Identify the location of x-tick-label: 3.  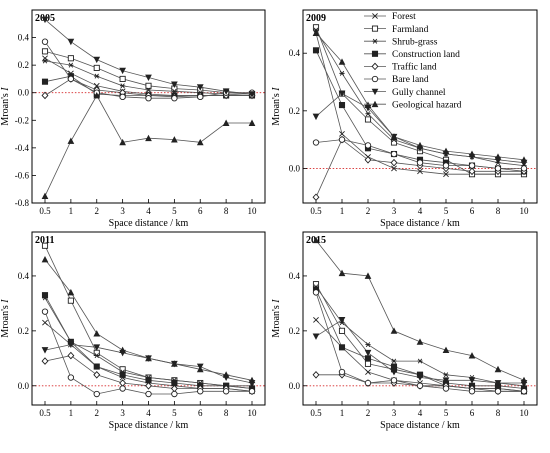
(394, 211).